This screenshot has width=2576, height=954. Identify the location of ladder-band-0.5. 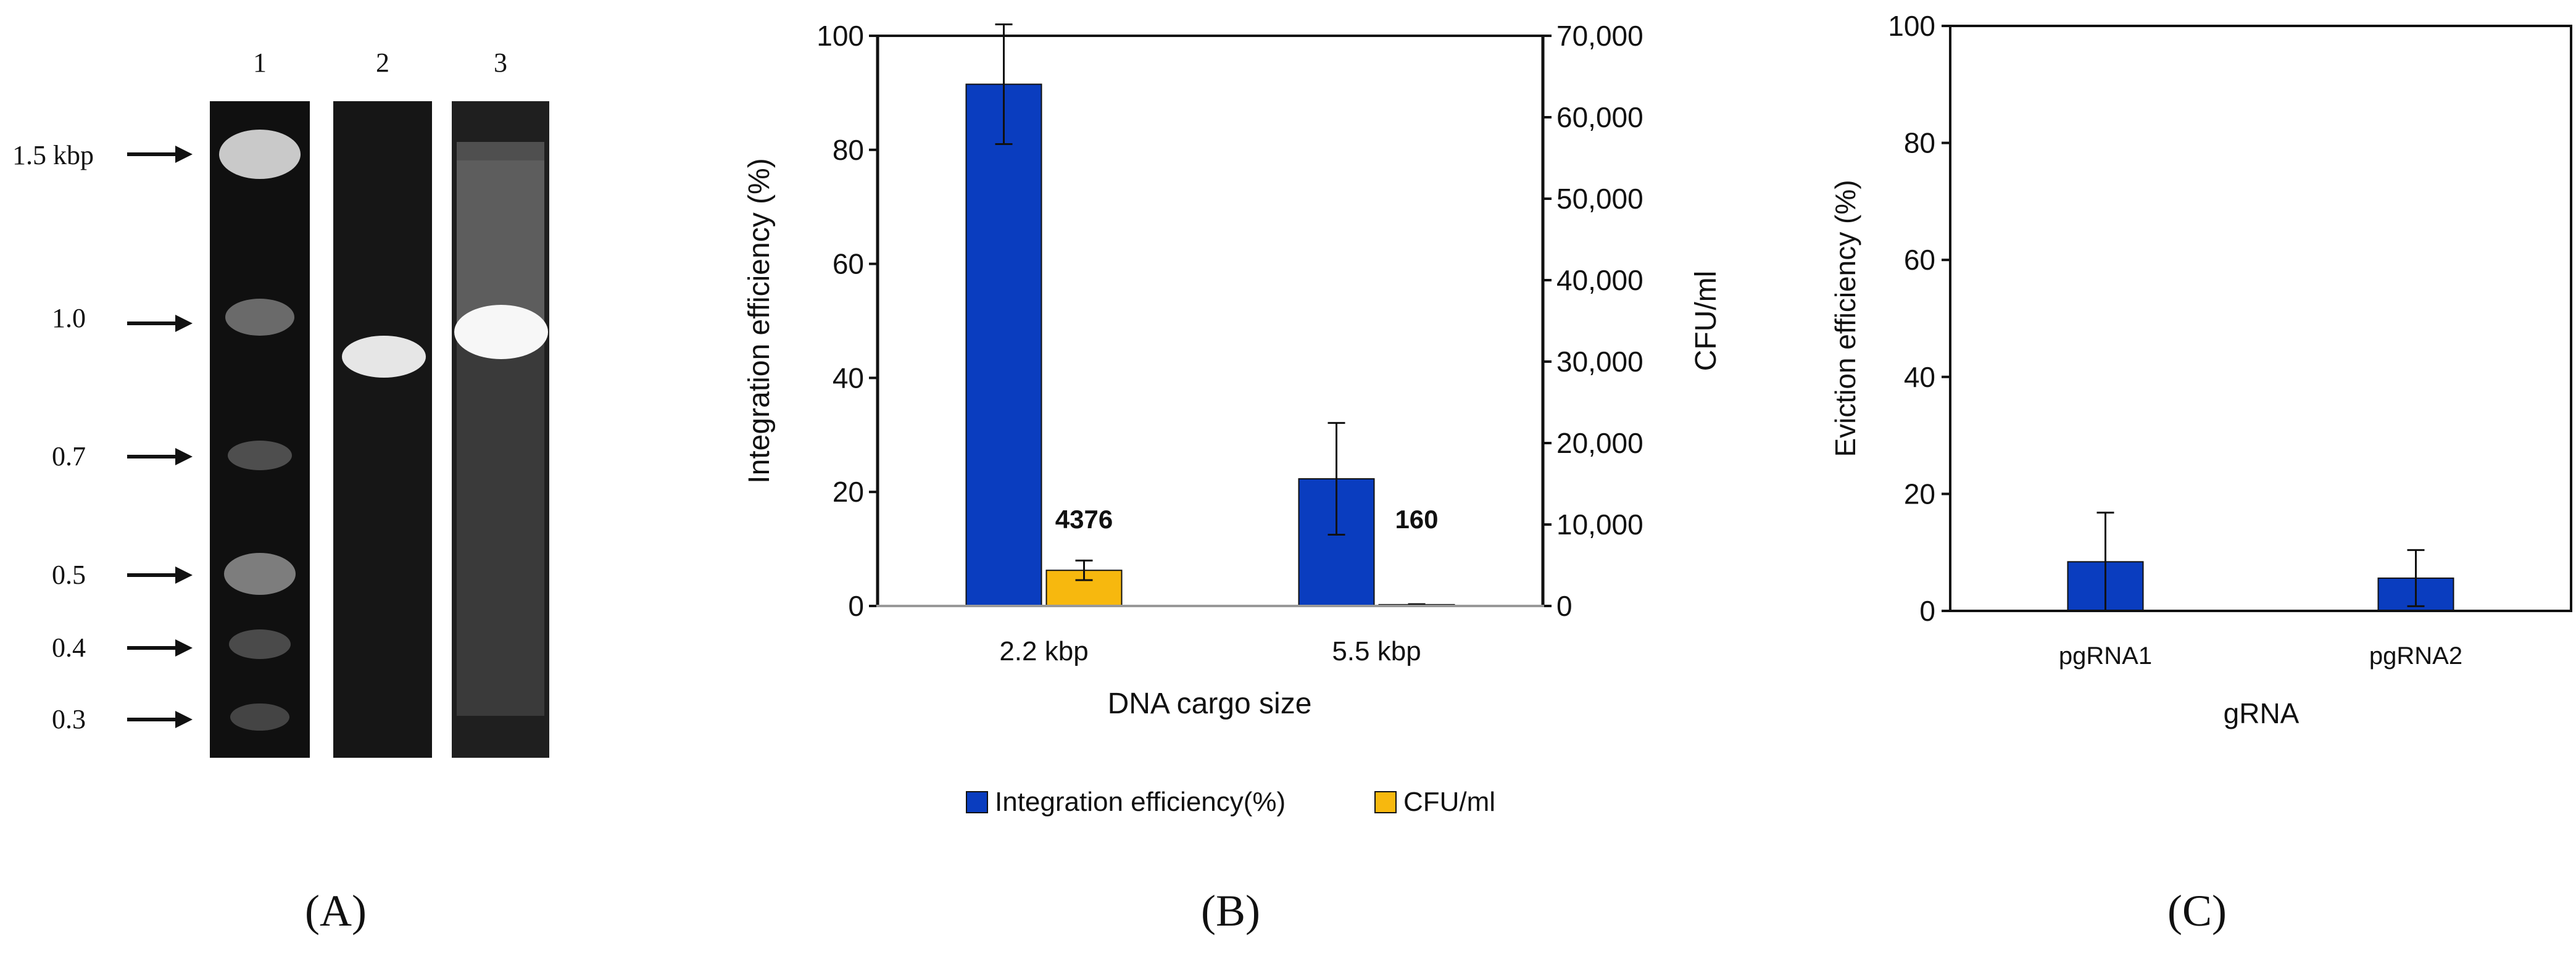
(260, 574).